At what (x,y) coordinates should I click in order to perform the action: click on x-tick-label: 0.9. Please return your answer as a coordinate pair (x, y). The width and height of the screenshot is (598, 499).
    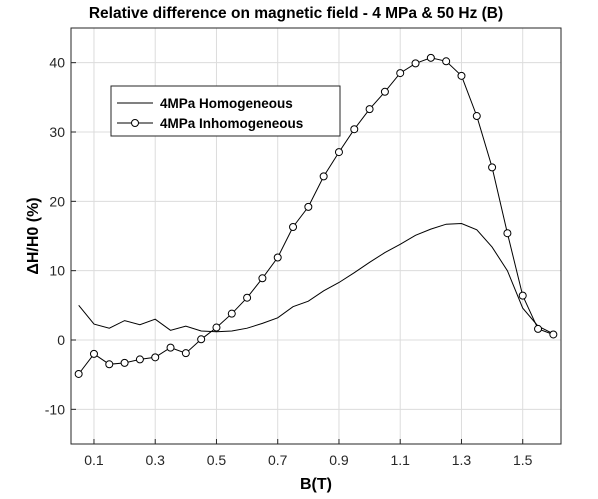
    Looking at the image, I should click on (339, 460).